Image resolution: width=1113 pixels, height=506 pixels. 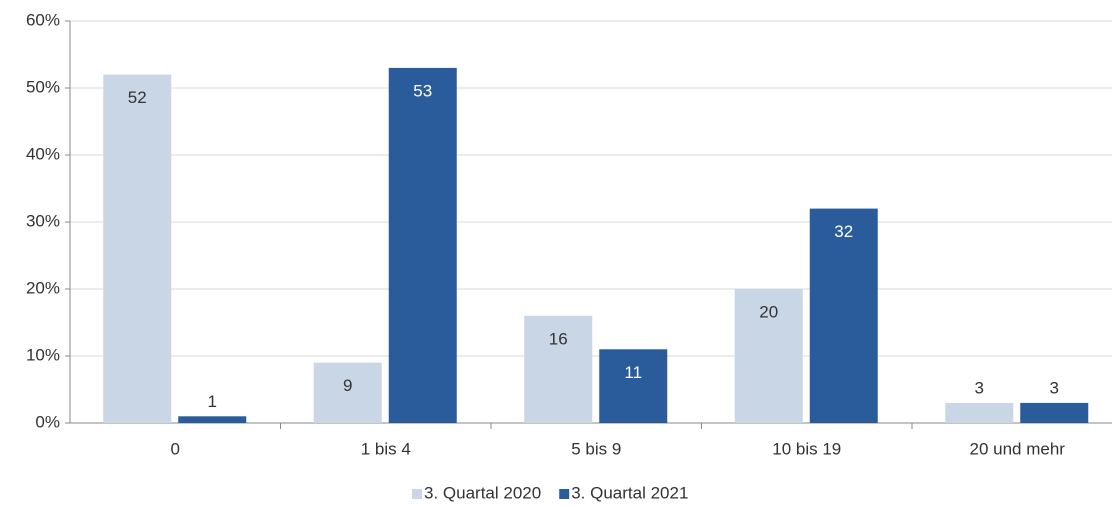 What do you see at coordinates (386, 448) in the screenshot?
I see `x-tick-label: 1 bis 4` at bounding box center [386, 448].